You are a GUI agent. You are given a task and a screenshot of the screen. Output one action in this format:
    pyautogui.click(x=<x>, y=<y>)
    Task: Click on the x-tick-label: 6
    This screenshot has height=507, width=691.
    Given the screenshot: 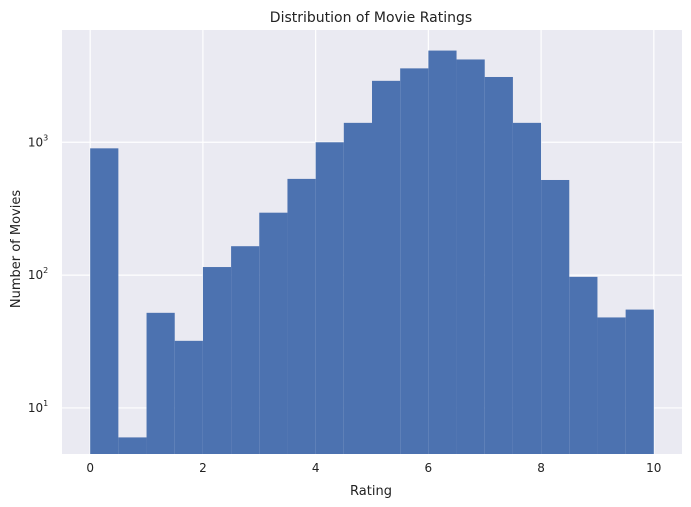 What is the action you would take?
    pyautogui.click(x=429, y=468)
    